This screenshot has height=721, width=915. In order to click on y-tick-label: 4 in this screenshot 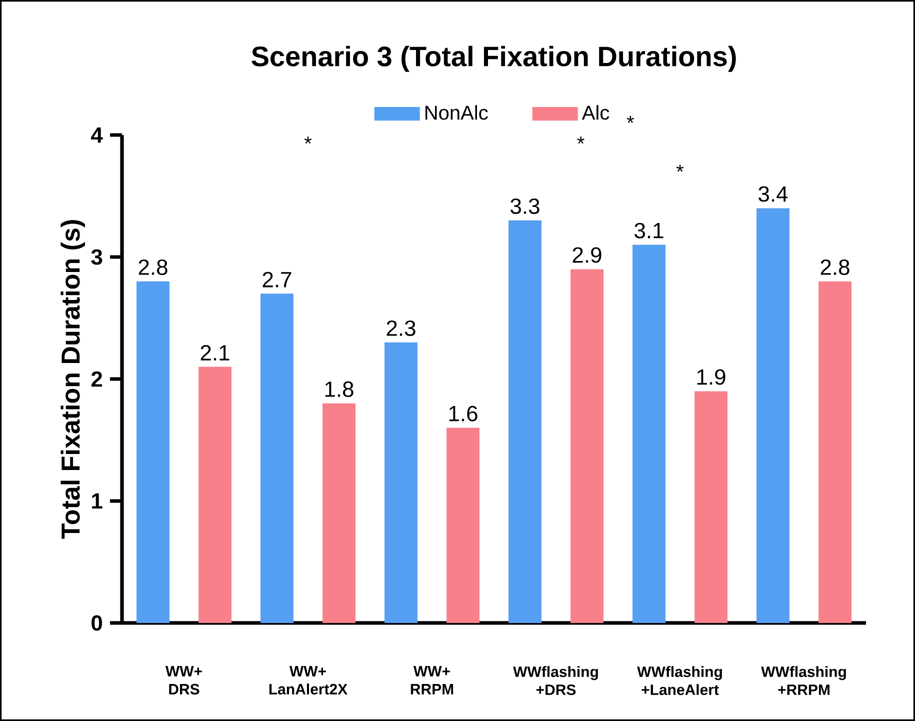, I will do `click(97, 135)`.